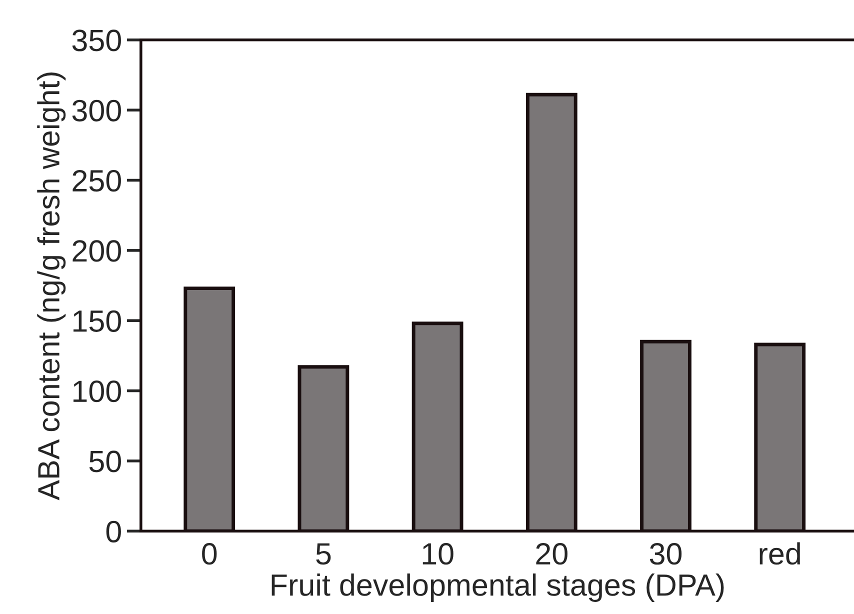 The width and height of the screenshot is (854, 614). Describe the element at coordinates (209, 554) in the screenshot. I see `x-tick-label: 0` at that location.